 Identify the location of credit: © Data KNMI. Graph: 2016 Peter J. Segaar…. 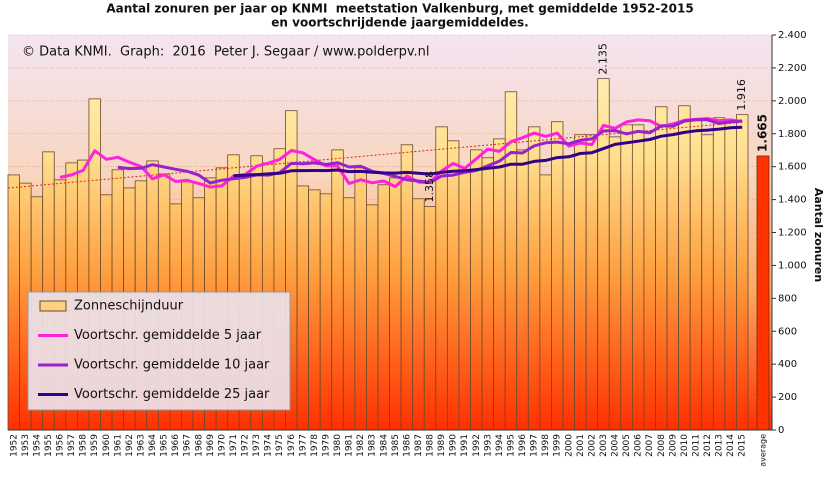
(226, 52).